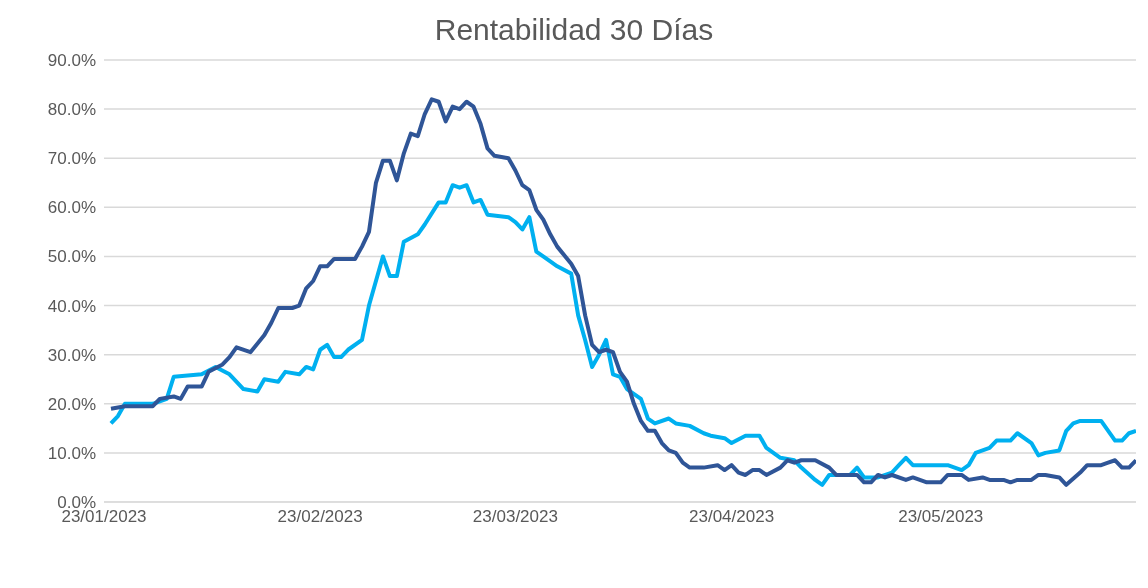  I want to click on x-tick-label: 23/04/2023, so click(732, 517).